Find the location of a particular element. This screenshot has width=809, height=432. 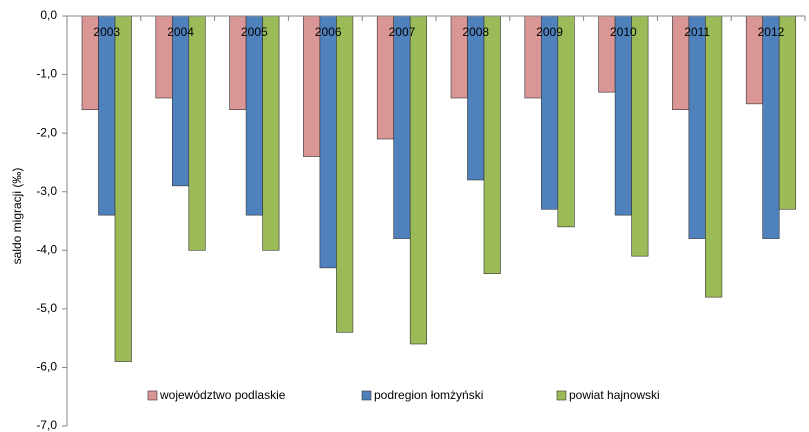

x-tick-label: 2003 is located at coordinates (106, 32).